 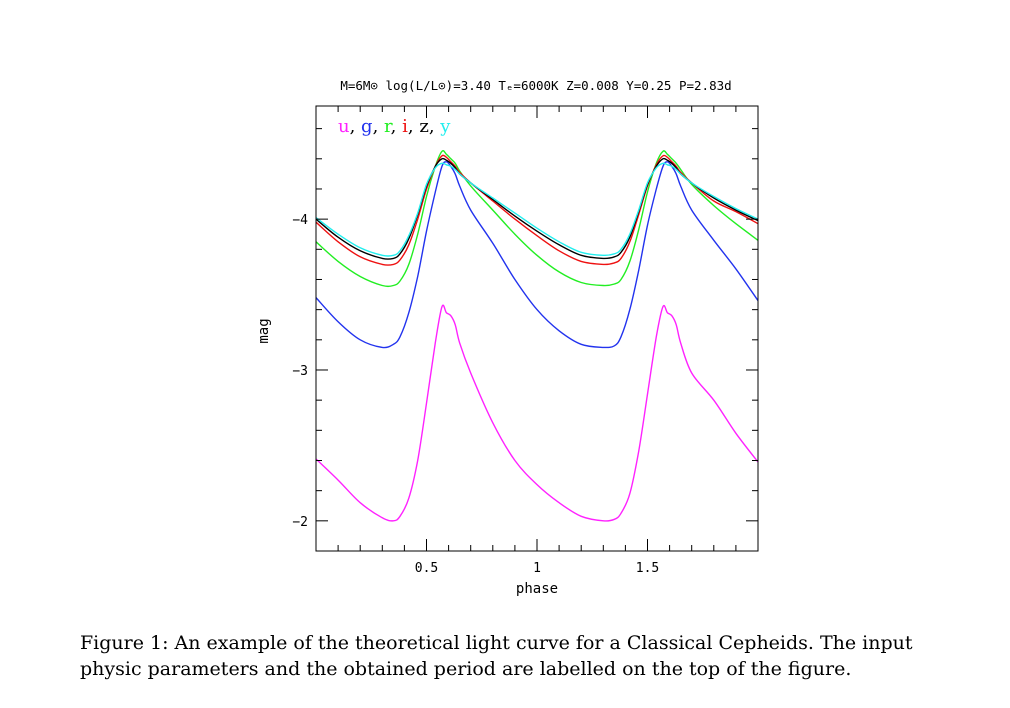 I want to click on x-axis-label: phase, so click(x=537, y=589).